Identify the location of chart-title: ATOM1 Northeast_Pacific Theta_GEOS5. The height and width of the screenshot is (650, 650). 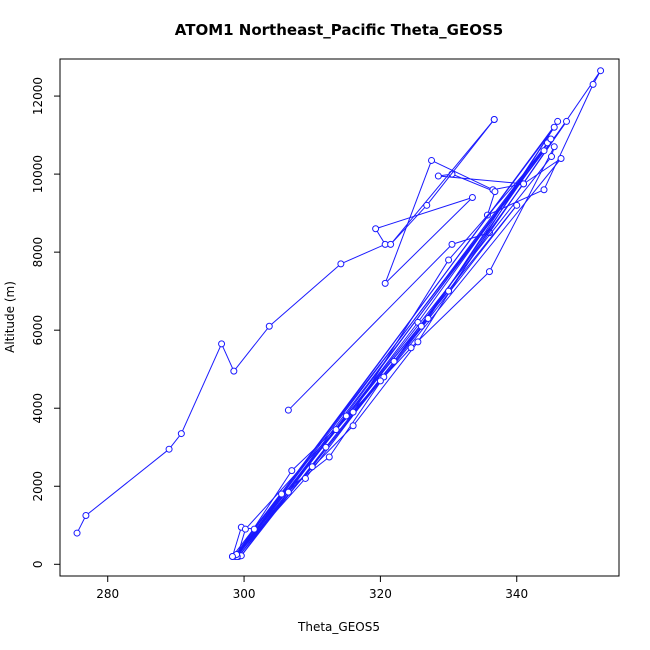
(339, 30).